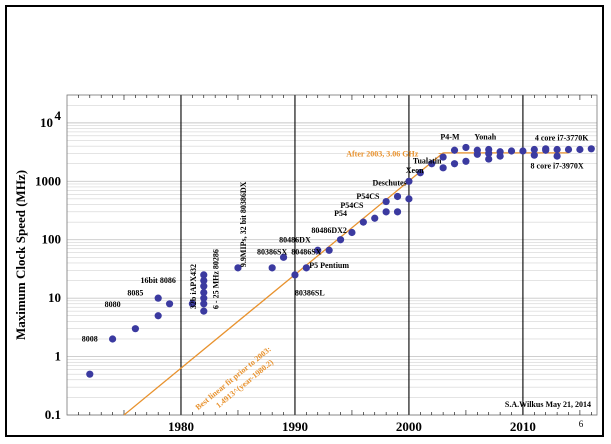 The width and height of the screenshot is (611, 444). I want to click on y-tick-label: 1000, so click(48, 180).